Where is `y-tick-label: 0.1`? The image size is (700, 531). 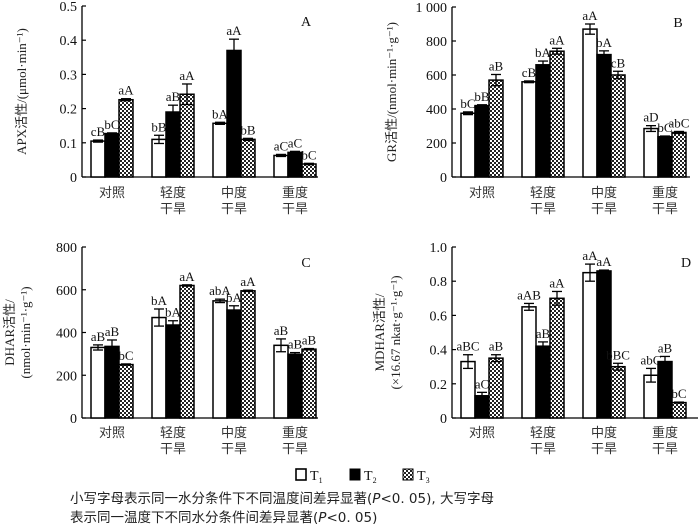
y-tick-label: 0.1 is located at coordinates (69, 144).